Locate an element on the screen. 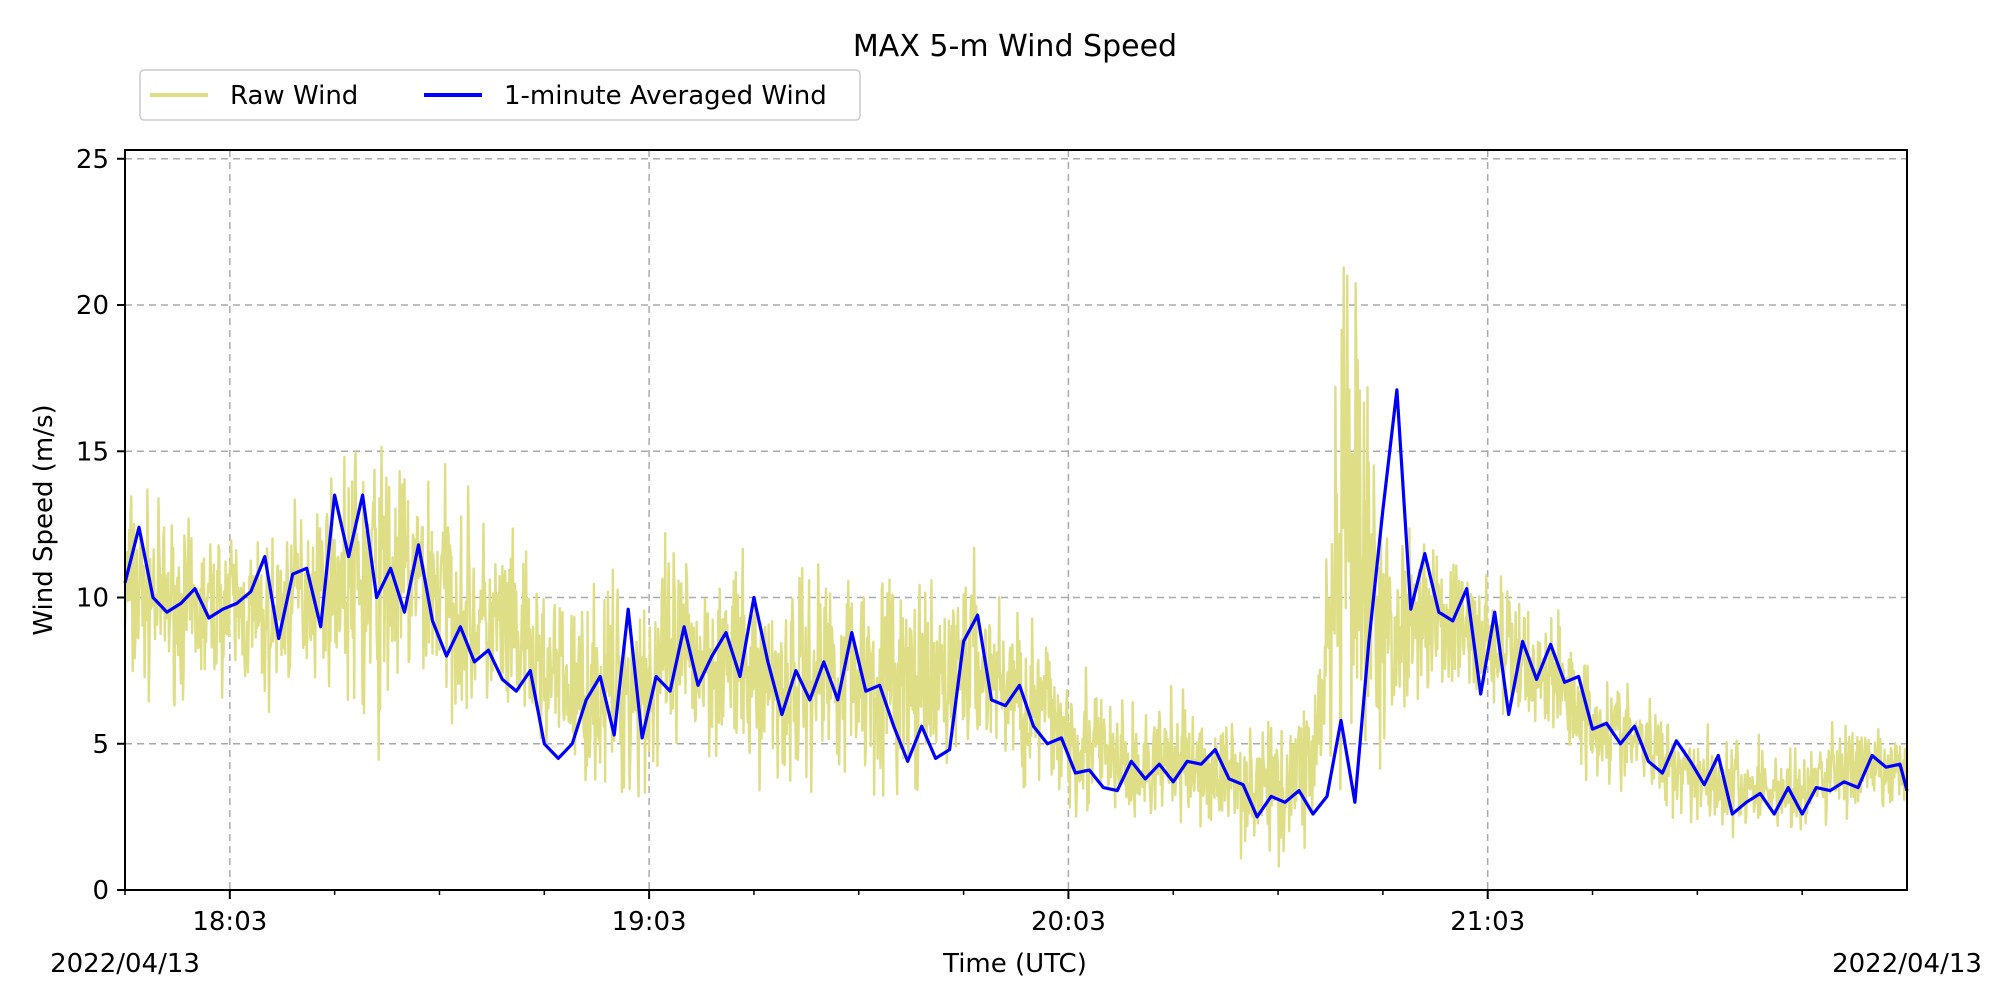 This screenshot has height=1000, width=2000. date-label-right: 2022/04/13 is located at coordinates (1907, 964).